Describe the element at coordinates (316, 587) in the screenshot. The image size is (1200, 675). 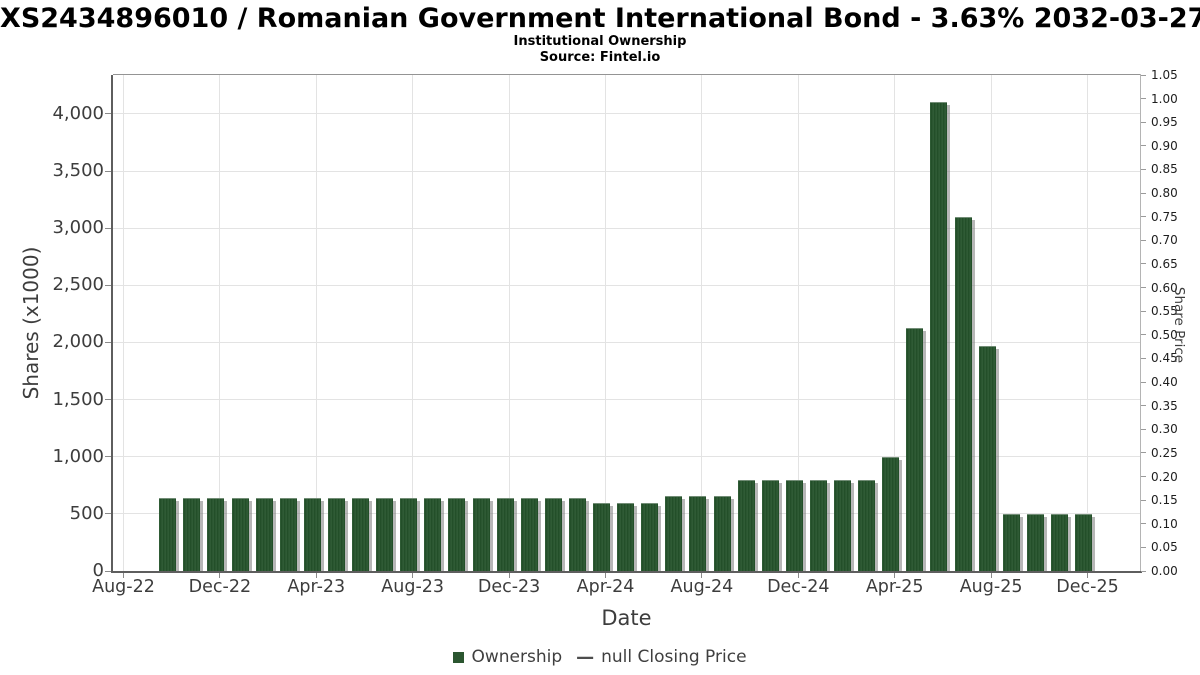
I see `x-axis-tick-label: Apr-23` at that location.